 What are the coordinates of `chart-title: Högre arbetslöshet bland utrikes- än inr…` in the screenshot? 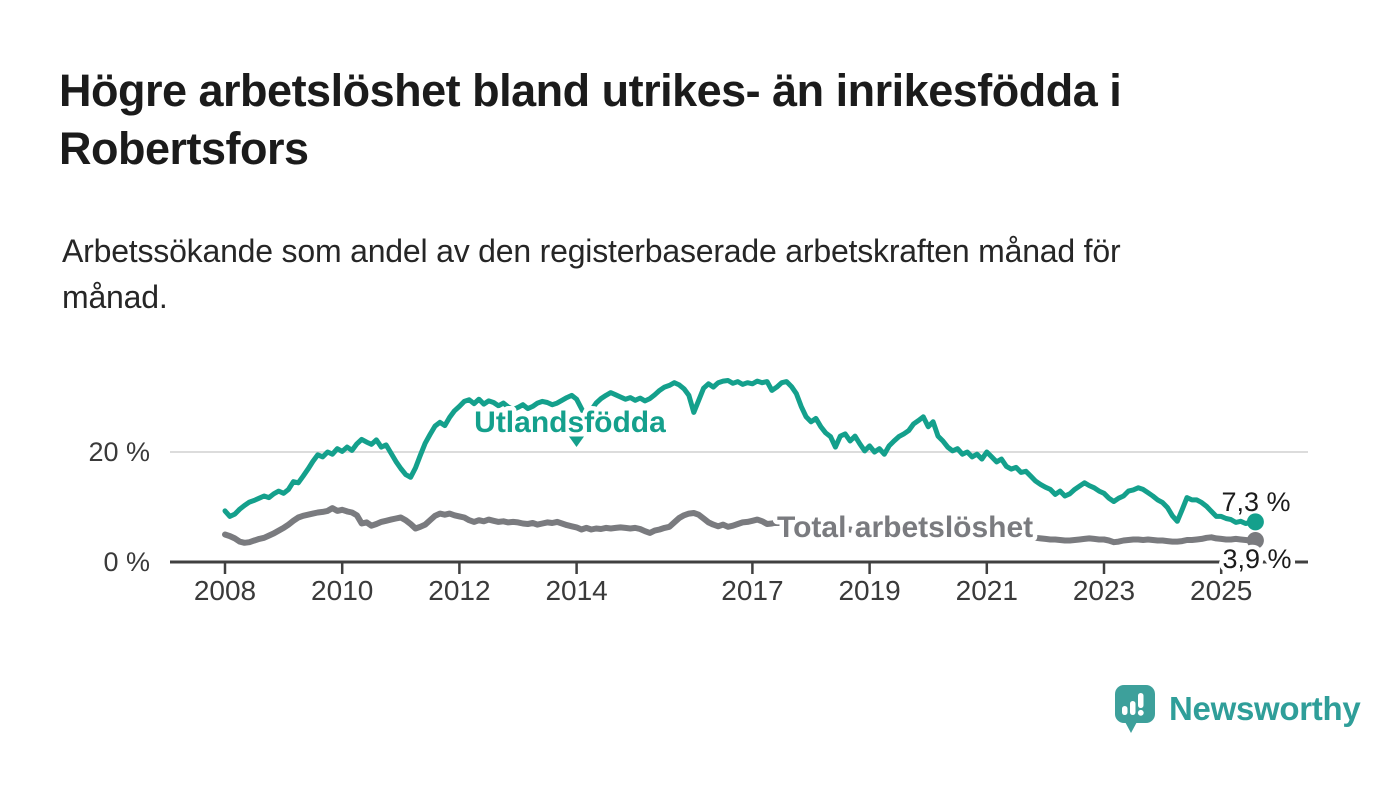 It's located at (590, 120).